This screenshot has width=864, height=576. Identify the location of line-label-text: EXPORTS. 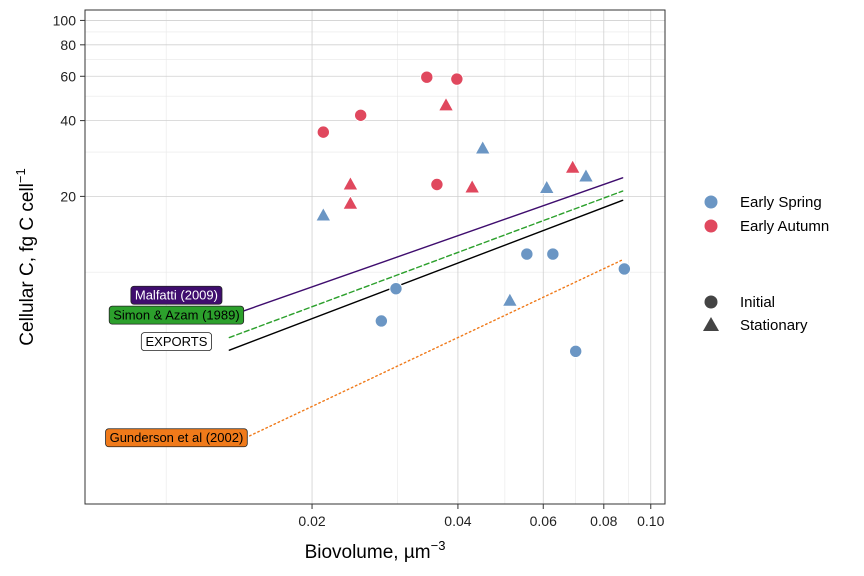
(176, 341).